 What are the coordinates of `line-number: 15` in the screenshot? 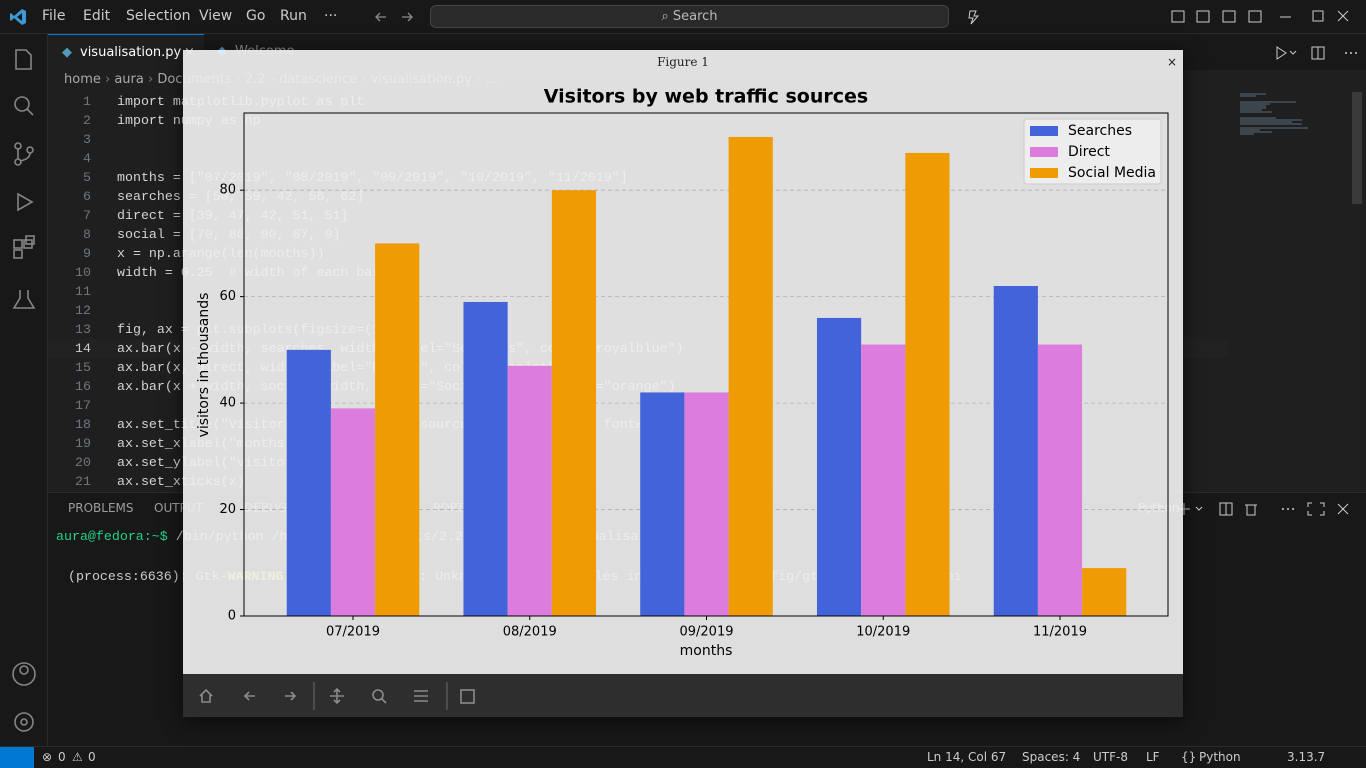 It's located at (83, 367).